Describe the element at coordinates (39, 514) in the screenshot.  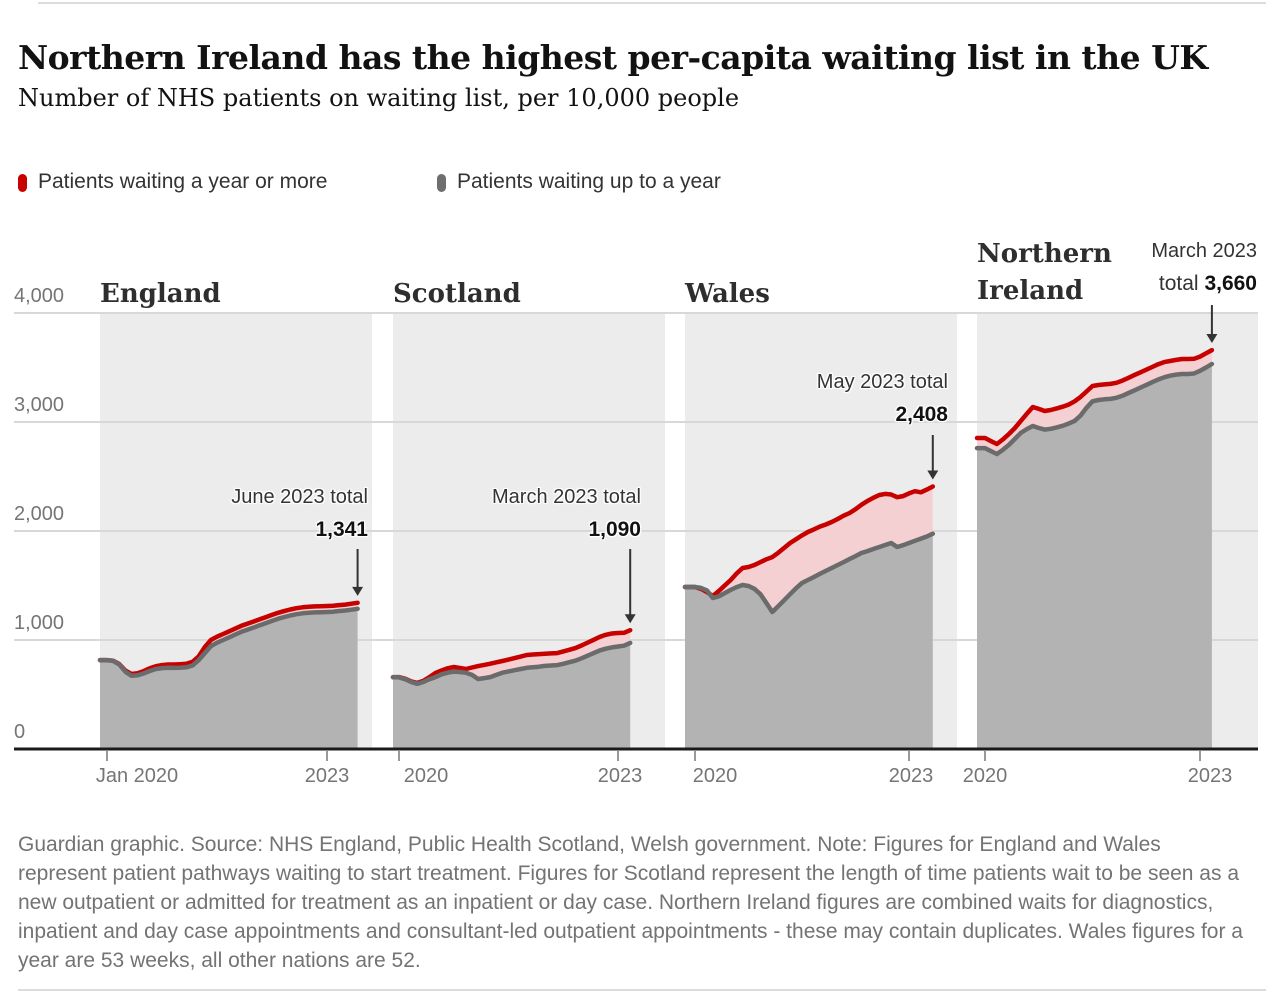
I see `y-axis-label-2000: 2,000` at that location.